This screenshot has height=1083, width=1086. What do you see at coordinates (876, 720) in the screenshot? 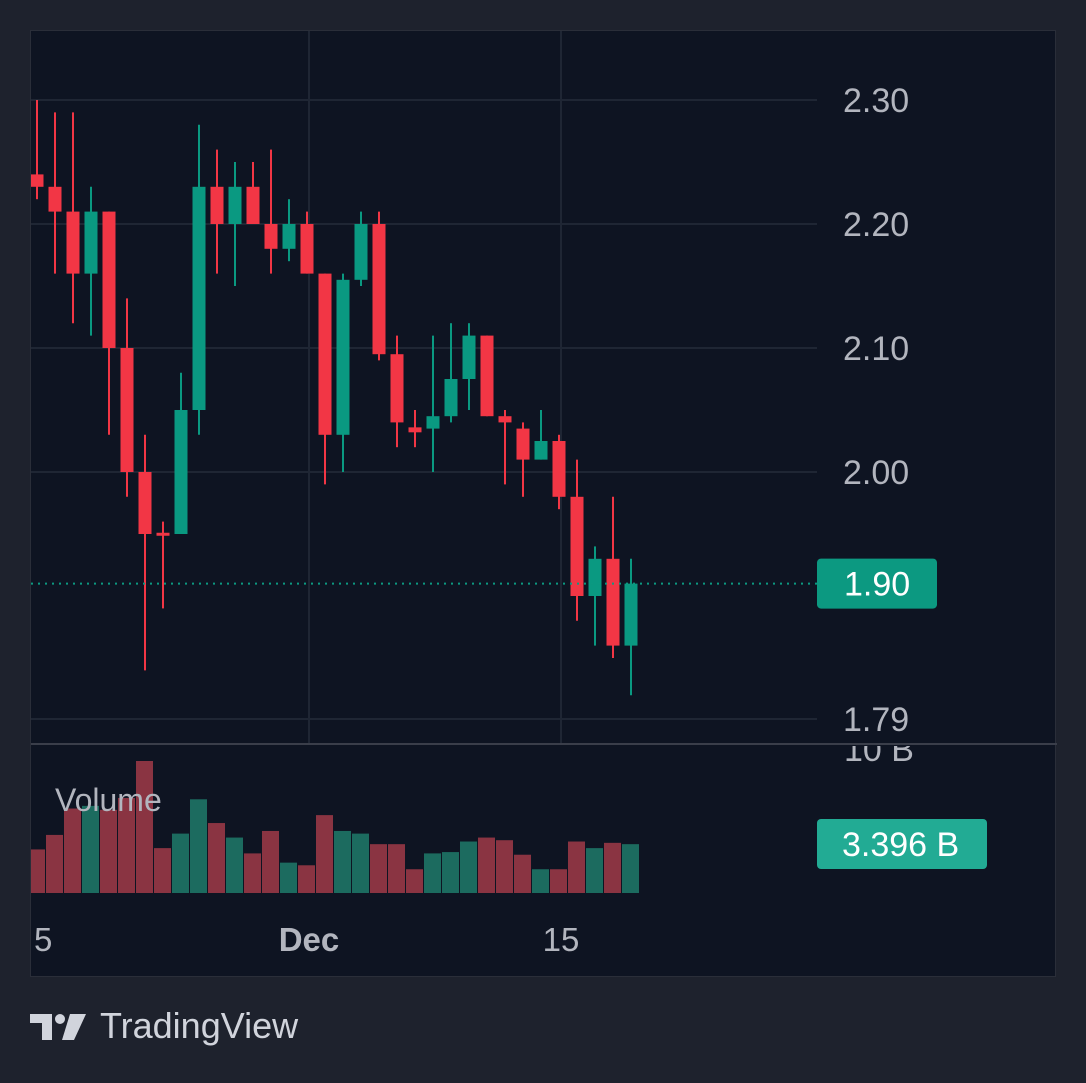
I see `price-tick-label: 1.79` at bounding box center [876, 720].